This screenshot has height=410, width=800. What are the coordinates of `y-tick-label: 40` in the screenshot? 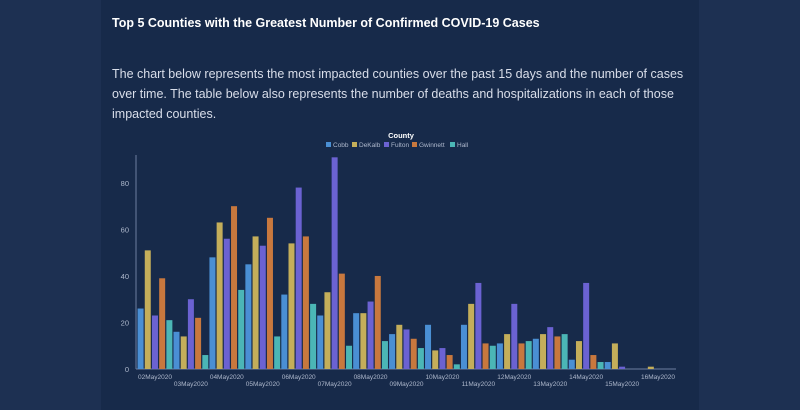 It's located at (125, 276).